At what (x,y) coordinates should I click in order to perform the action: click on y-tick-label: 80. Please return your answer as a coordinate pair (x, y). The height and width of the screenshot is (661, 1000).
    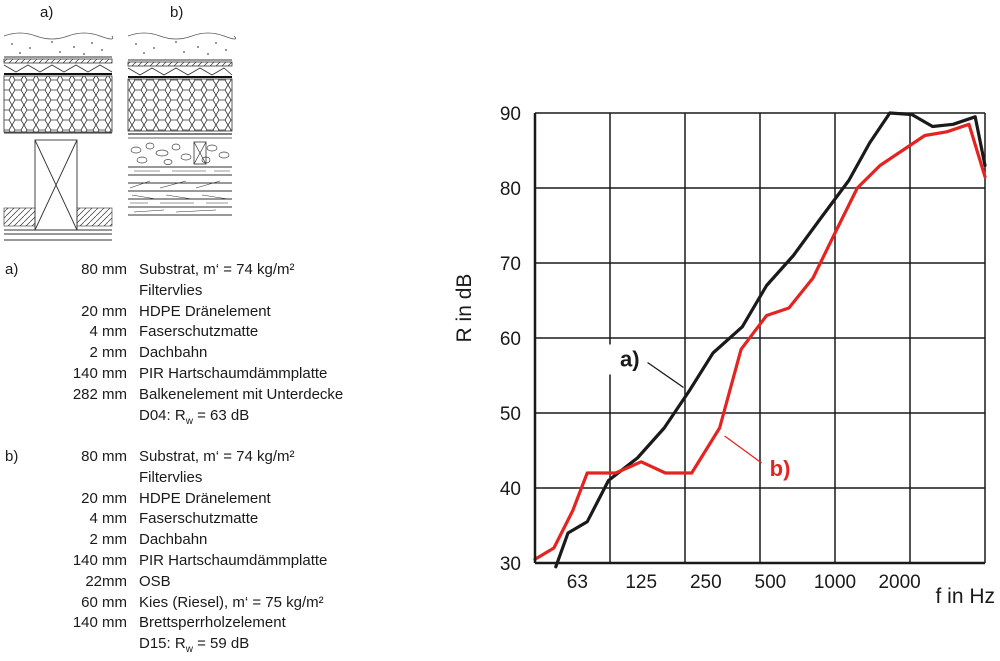
    Looking at the image, I should click on (510, 189).